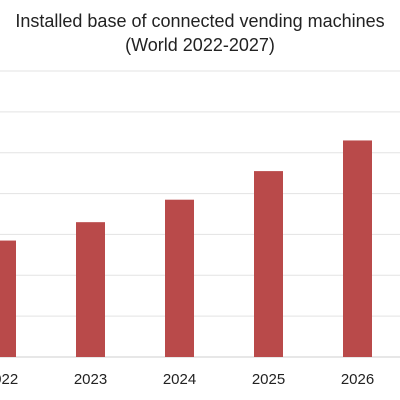 The width and height of the screenshot is (400, 400). What do you see at coordinates (200, 45) in the screenshot?
I see `chart-subtitle: (World 2022-2027)` at bounding box center [200, 45].